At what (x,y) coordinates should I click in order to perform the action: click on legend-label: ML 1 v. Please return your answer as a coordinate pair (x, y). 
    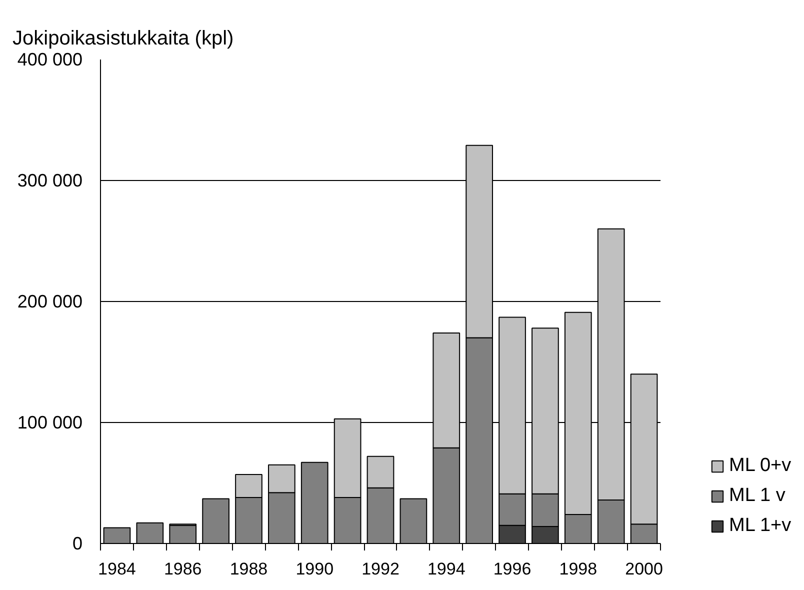
    Looking at the image, I should click on (757, 496).